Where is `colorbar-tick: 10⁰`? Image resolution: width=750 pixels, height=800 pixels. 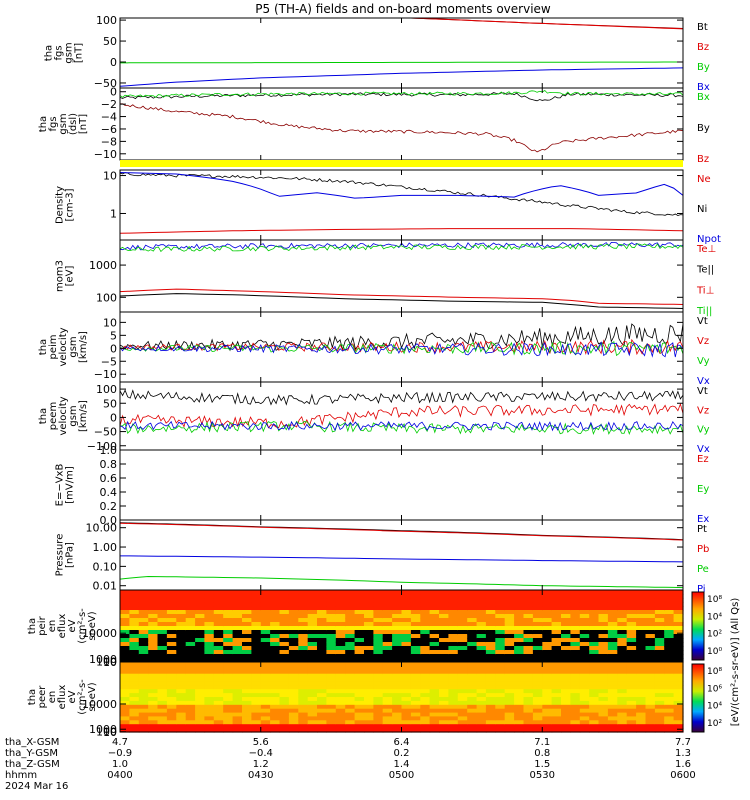
colorbar-tick: 10⁰ is located at coordinates (714, 652).